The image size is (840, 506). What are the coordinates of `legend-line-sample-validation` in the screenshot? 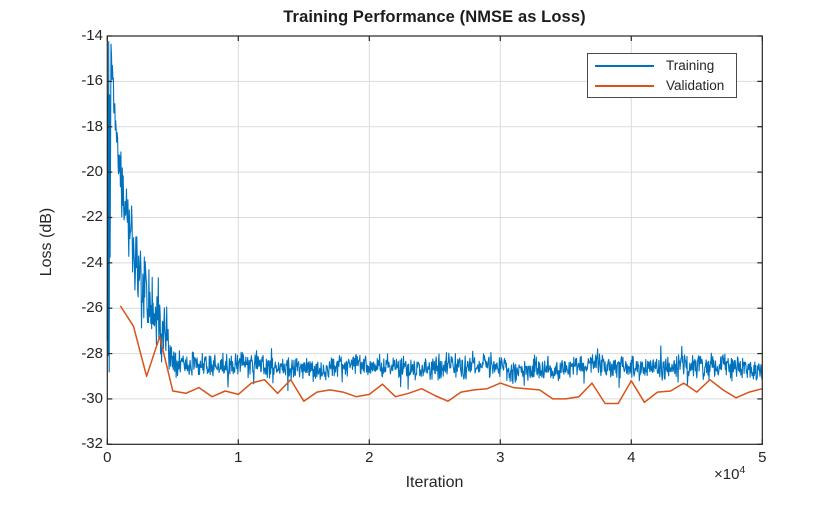 It's located at (624, 85).